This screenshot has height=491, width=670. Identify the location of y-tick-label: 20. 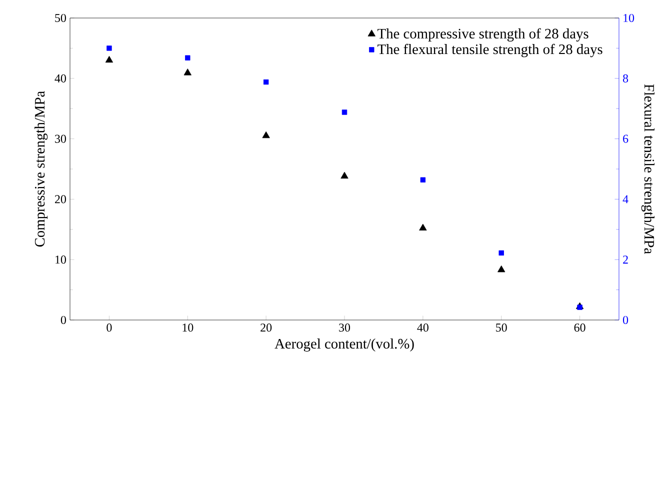
(60, 199).